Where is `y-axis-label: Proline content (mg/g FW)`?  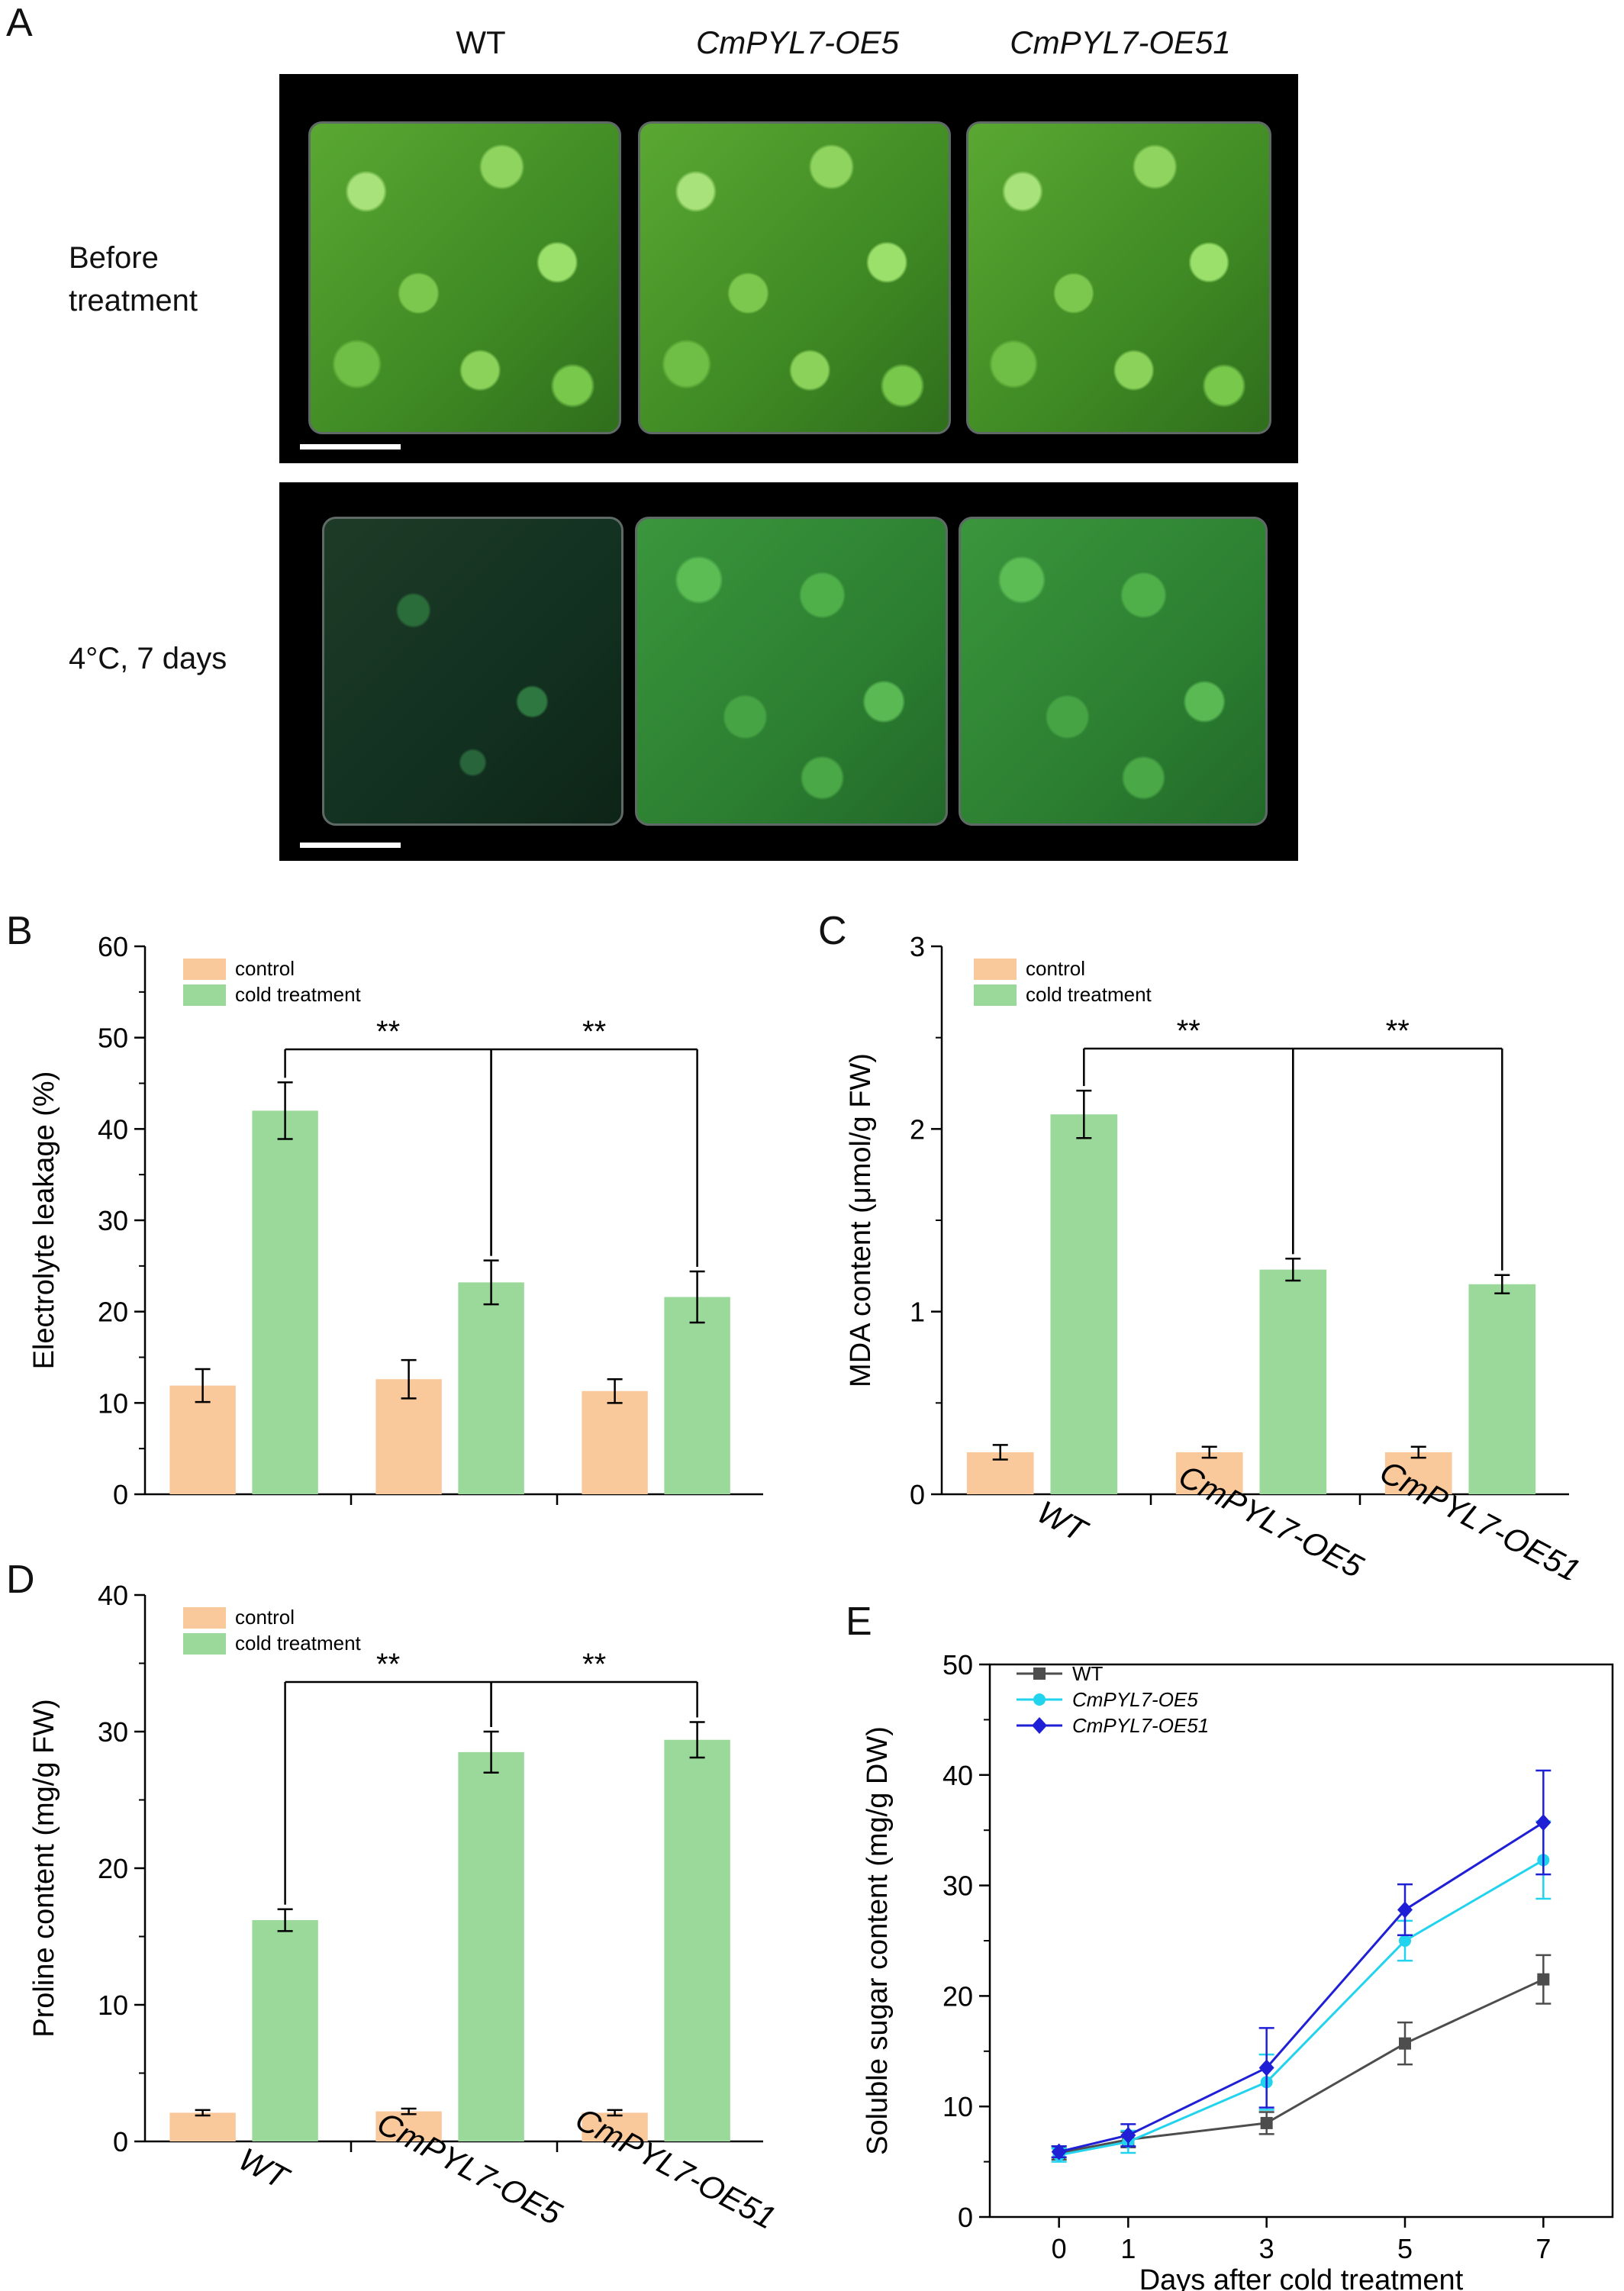 y-axis-label: Proline content (mg/g FW) is located at coordinates (44, 1868).